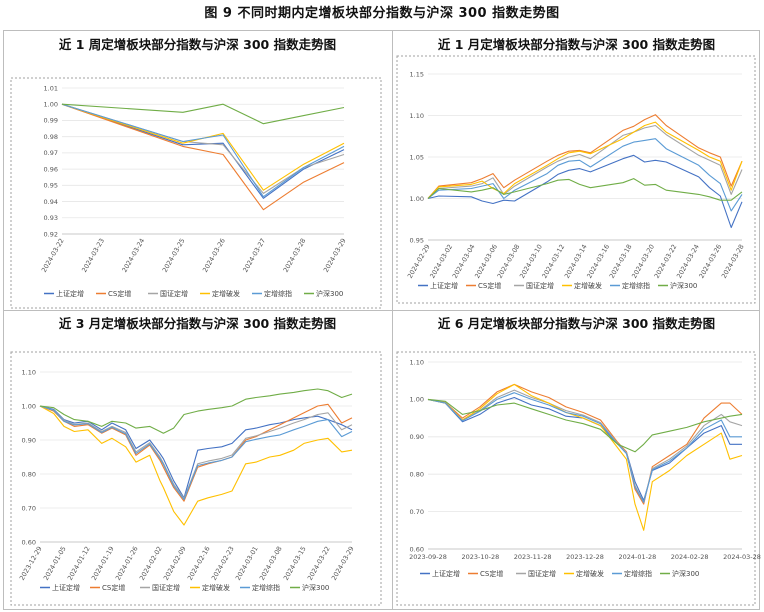 This screenshot has height=612, width=764. I want to click on panel-divider-vertical, so click(392, 320).